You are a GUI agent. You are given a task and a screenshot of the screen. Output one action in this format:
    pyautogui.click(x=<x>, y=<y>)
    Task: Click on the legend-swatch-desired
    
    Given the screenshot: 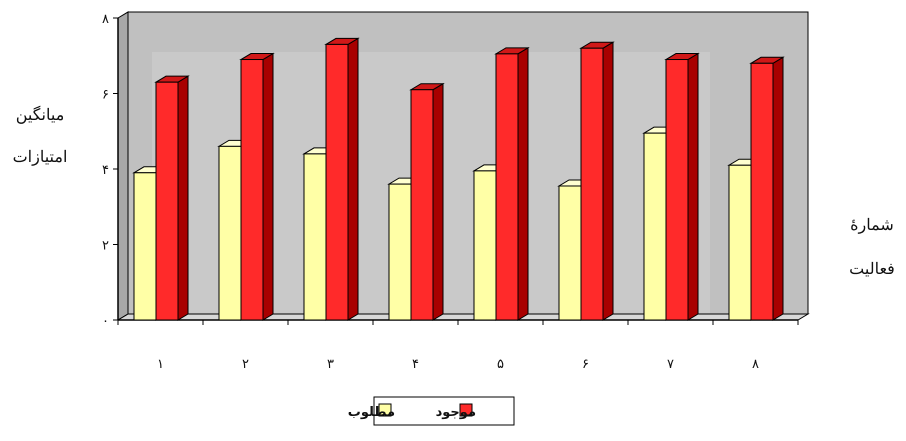 What is the action you would take?
    pyautogui.click(x=385, y=410)
    